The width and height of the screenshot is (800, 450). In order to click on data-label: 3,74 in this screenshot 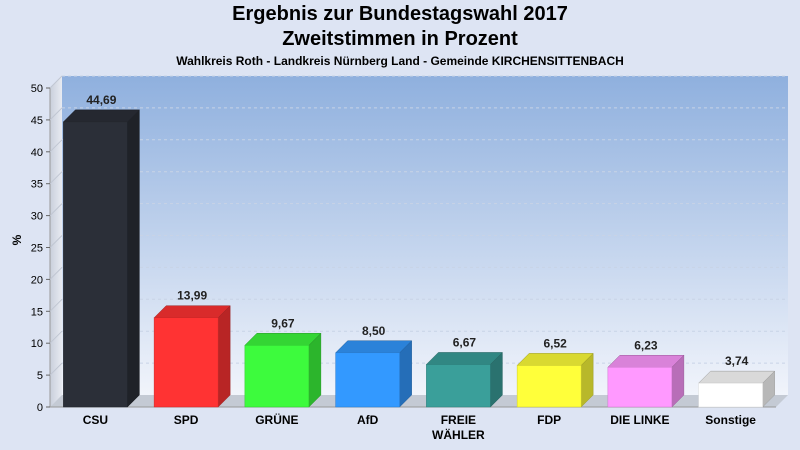, I will do `click(737, 361)`.